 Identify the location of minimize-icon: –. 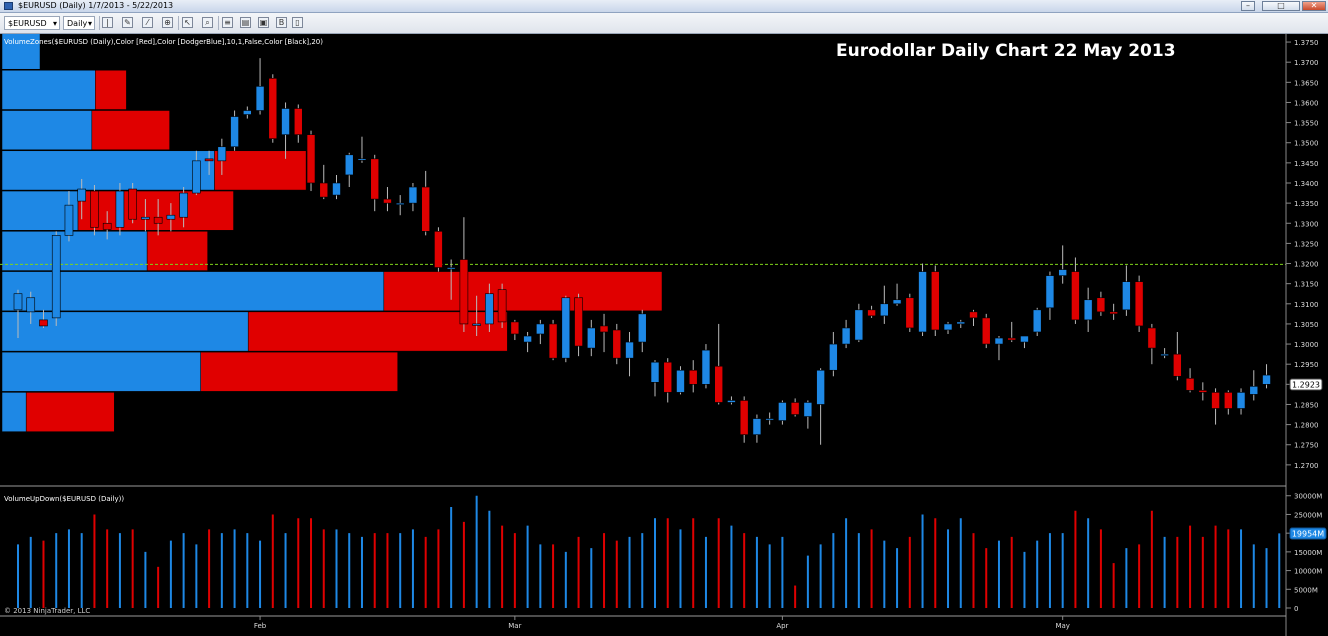
(1248, 6).